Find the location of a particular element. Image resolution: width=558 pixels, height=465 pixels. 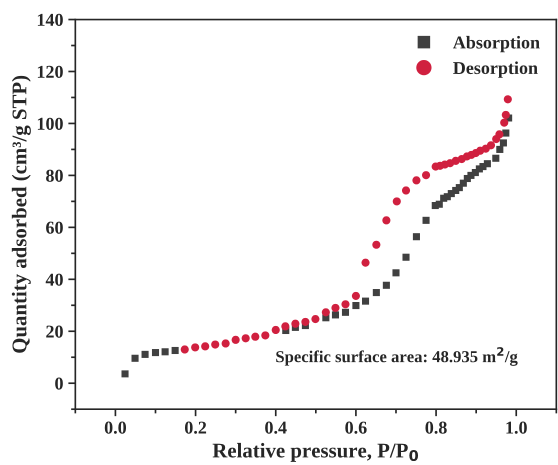

y-tick-label: 0 is located at coordinates (59, 383).